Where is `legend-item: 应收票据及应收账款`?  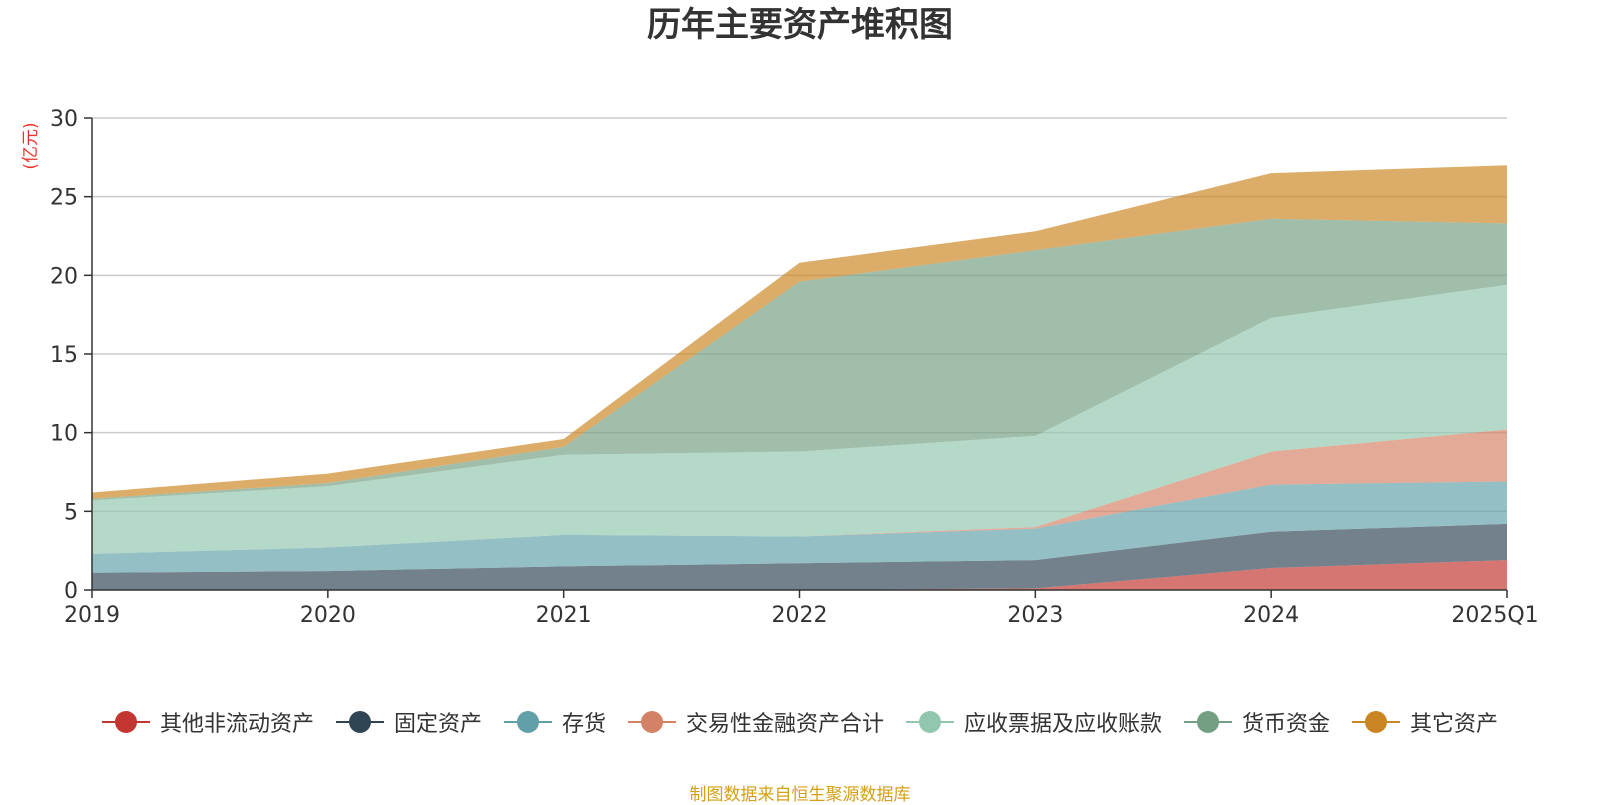
legend-item: 应收票据及应收账款 is located at coordinates (1034, 722).